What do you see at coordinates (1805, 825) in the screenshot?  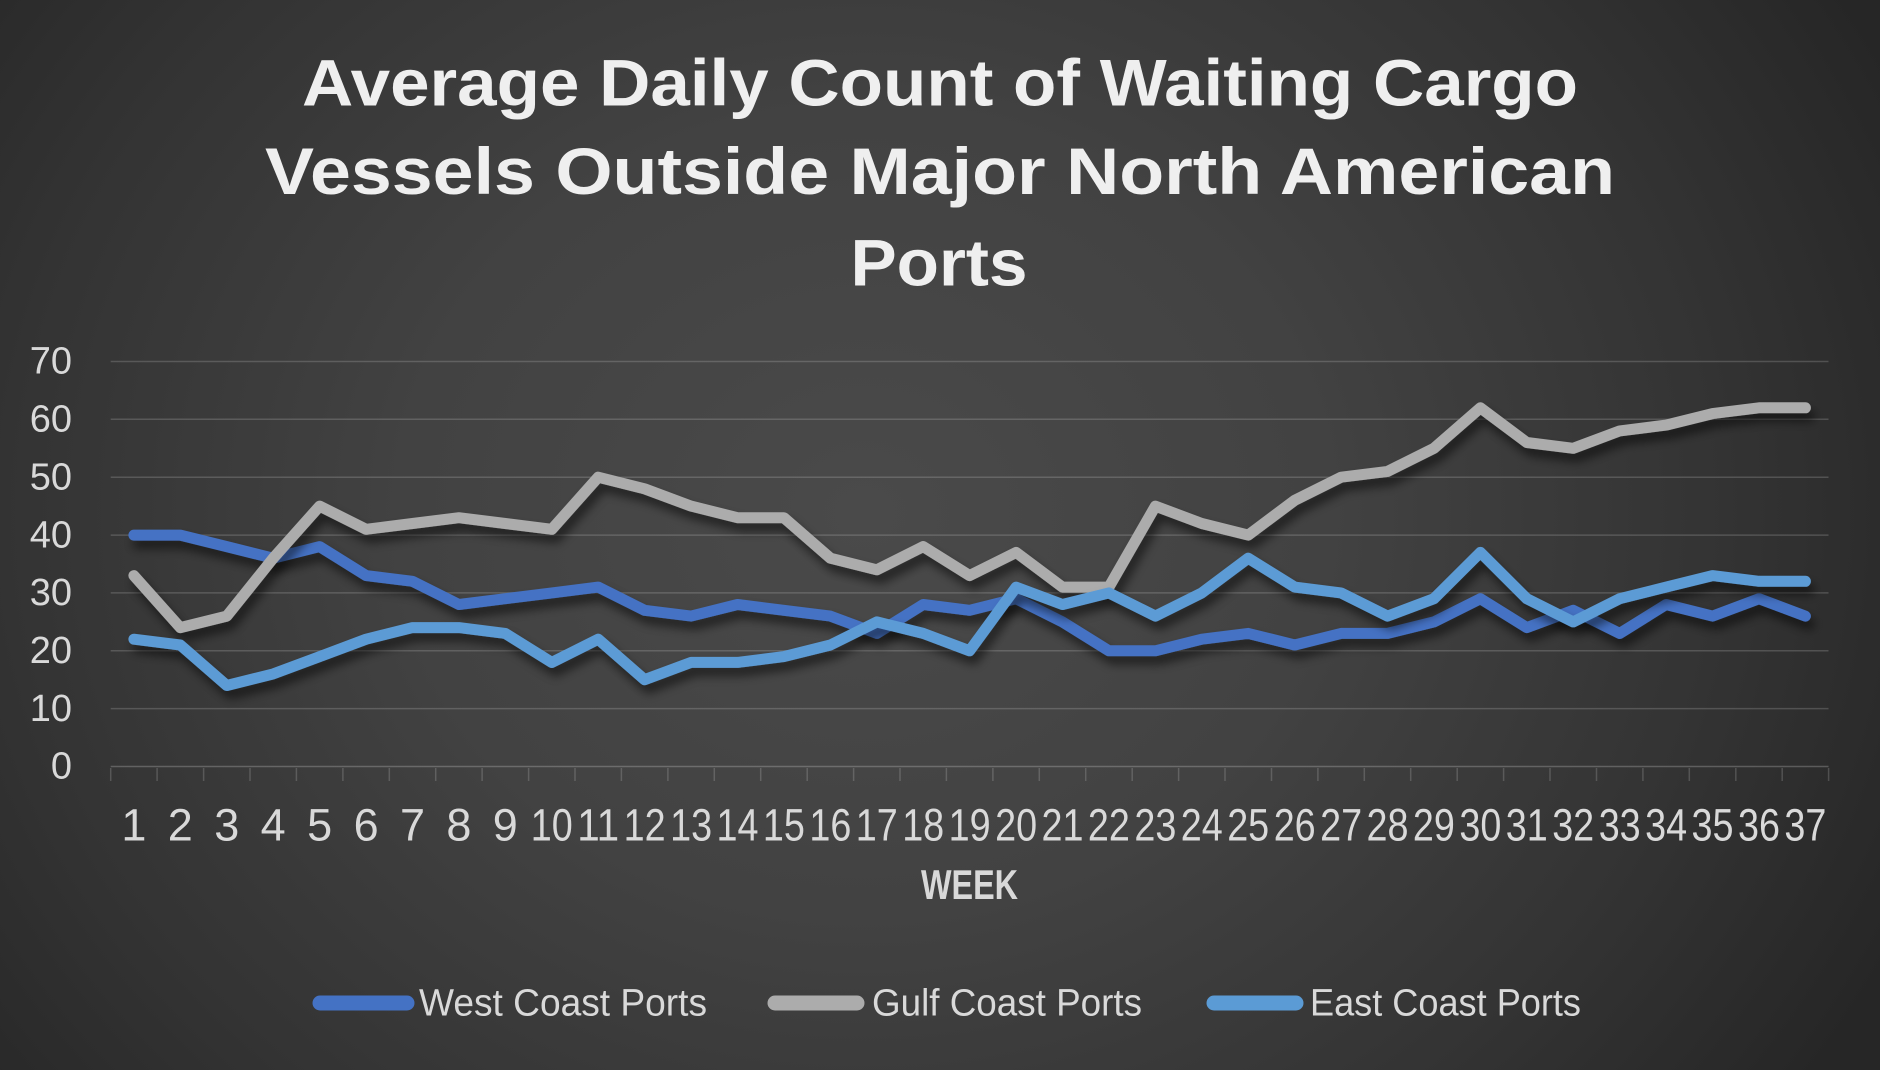 I see `svg-text: 37` at bounding box center [1805, 825].